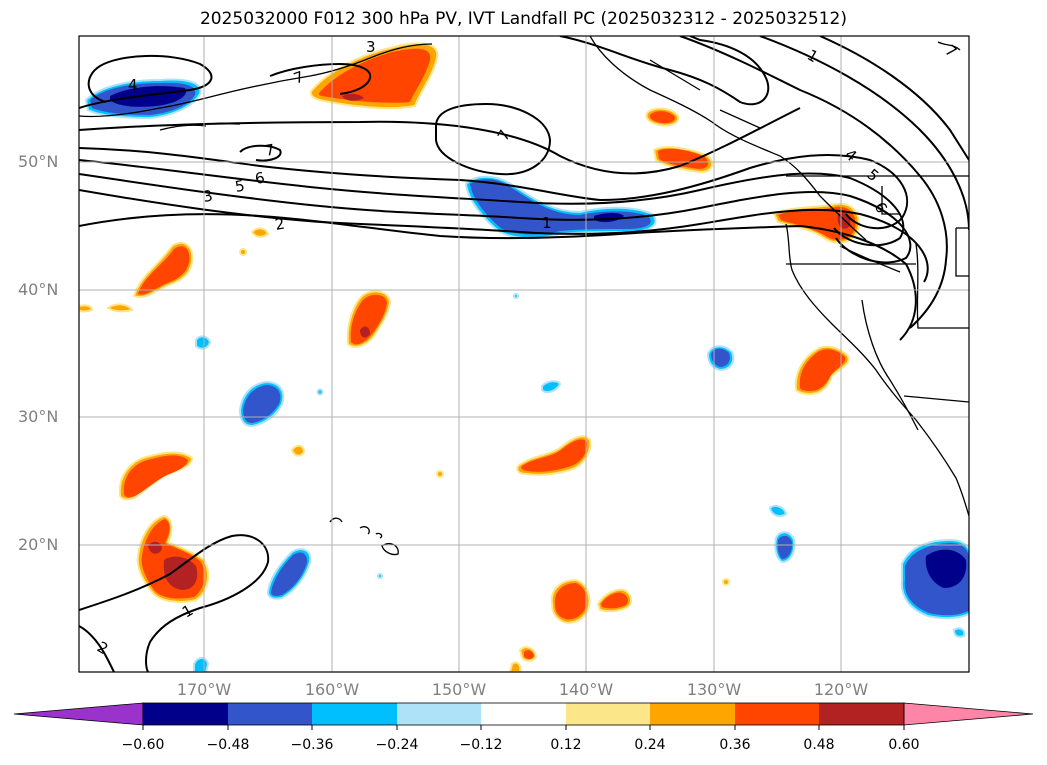  Describe the element at coordinates (280, 224) in the screenshot. I see `contour-label: 2` at that location.